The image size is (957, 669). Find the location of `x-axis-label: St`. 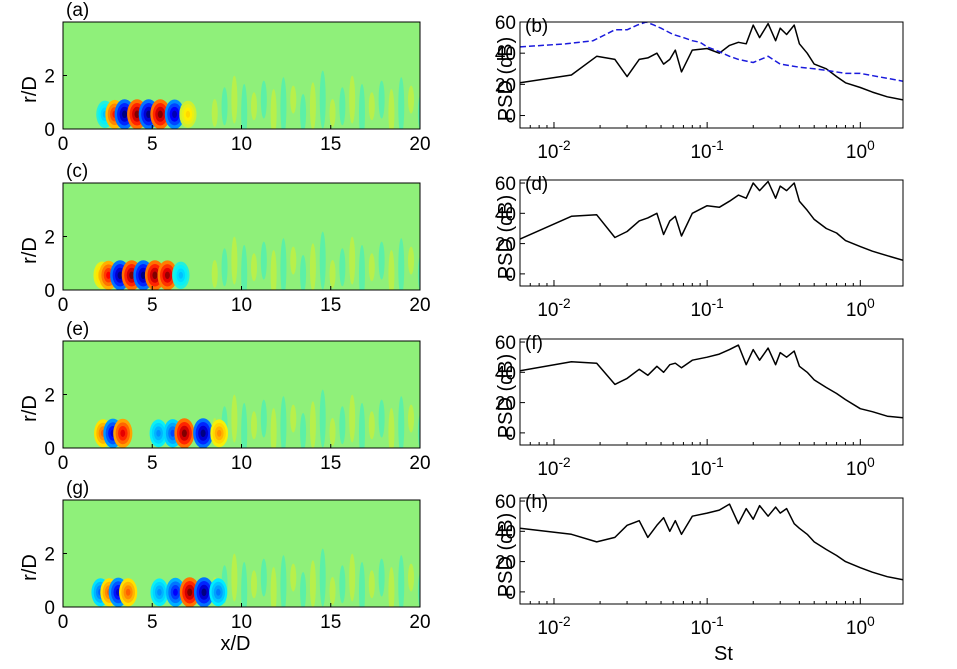

x-axis-label: St is located at coordinates (723, 654).